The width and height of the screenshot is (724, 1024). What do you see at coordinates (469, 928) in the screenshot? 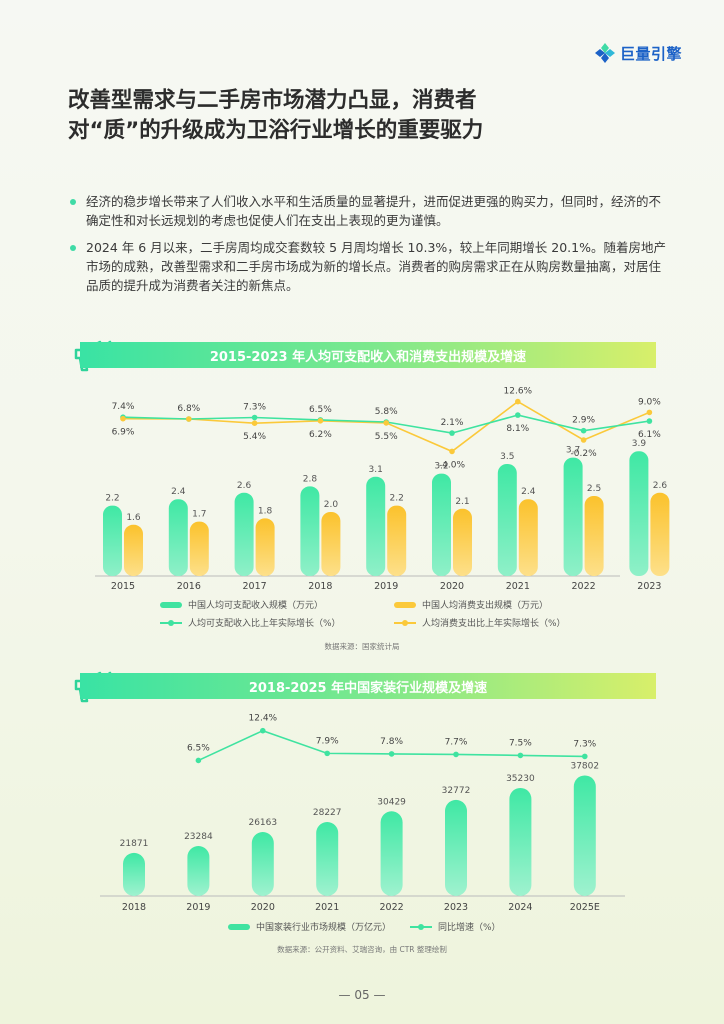
I see `legend-label: 同比增速（%）` at bounding box center [469, 928].